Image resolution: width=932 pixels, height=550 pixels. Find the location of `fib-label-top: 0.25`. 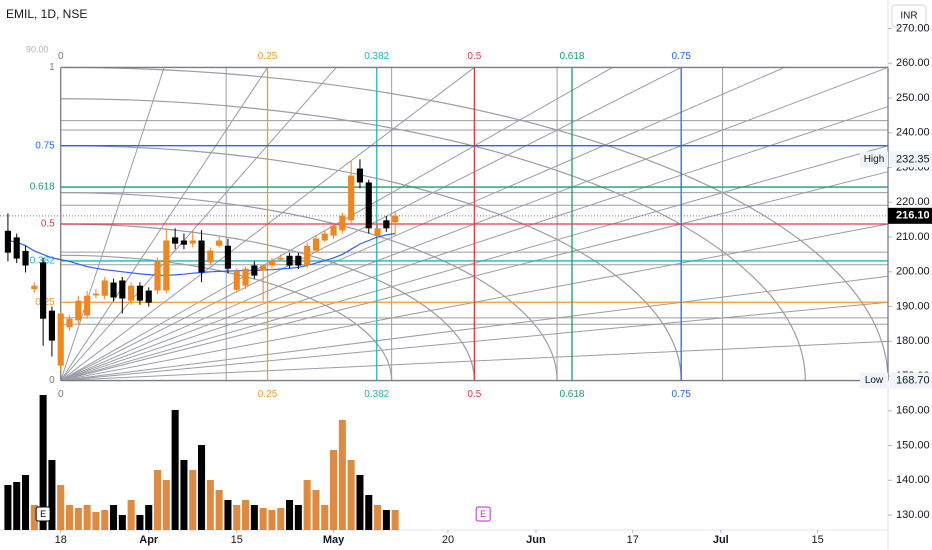

fib-label-top: 0.25 is located at coordinates (268, 56).